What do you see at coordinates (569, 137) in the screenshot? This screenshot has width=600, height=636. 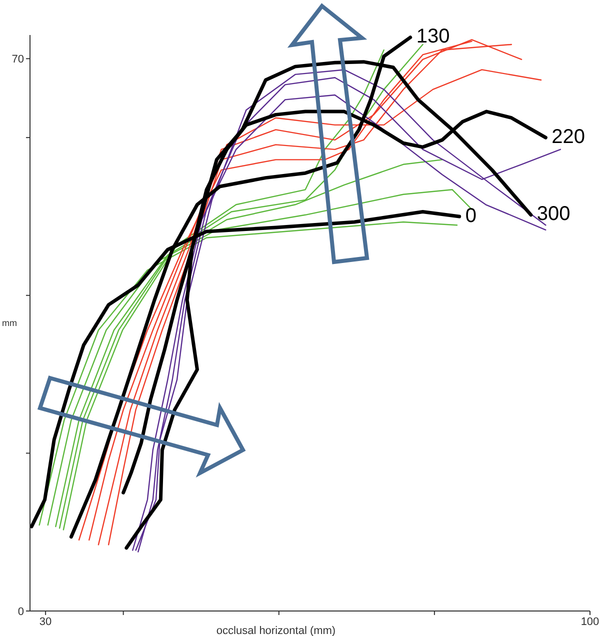 I see `series-label: 220` at bounding box center [569, 137].